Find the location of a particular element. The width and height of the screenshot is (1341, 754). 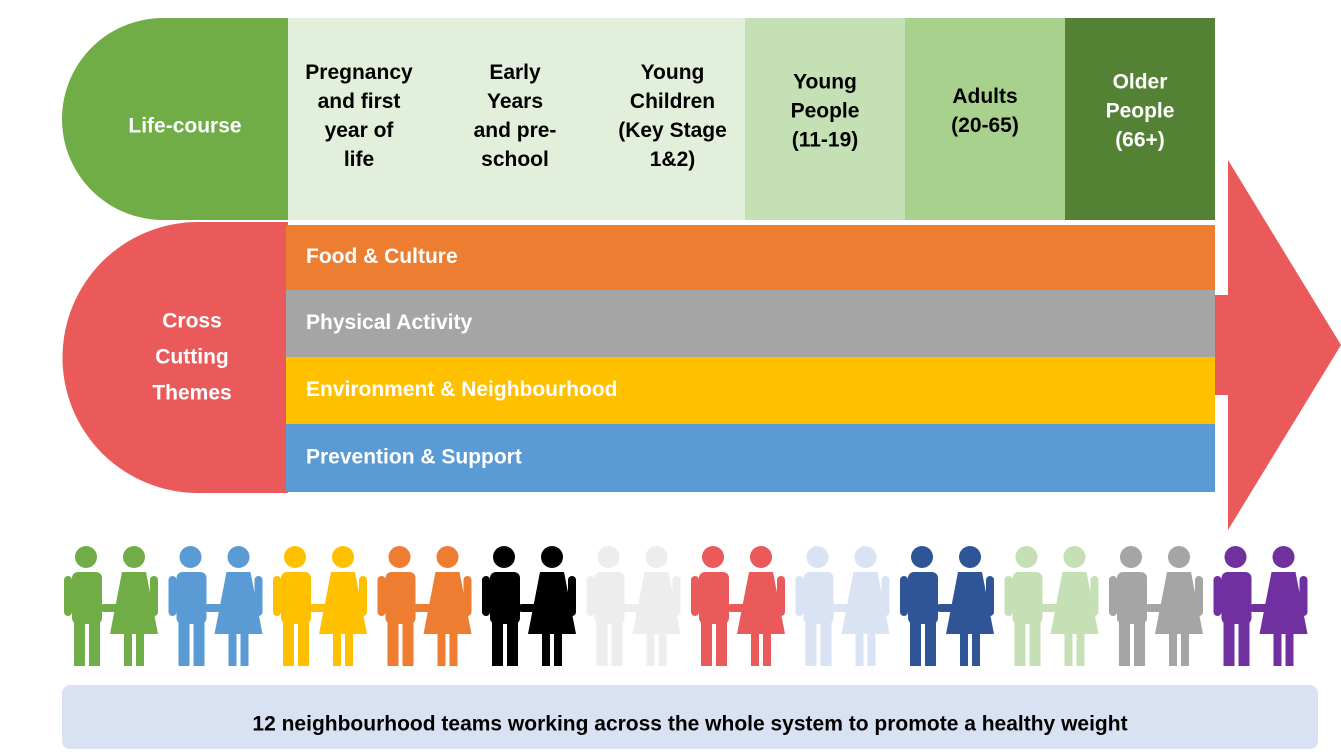

theme-label: Physical Activity is located at coordinates (389, 322).